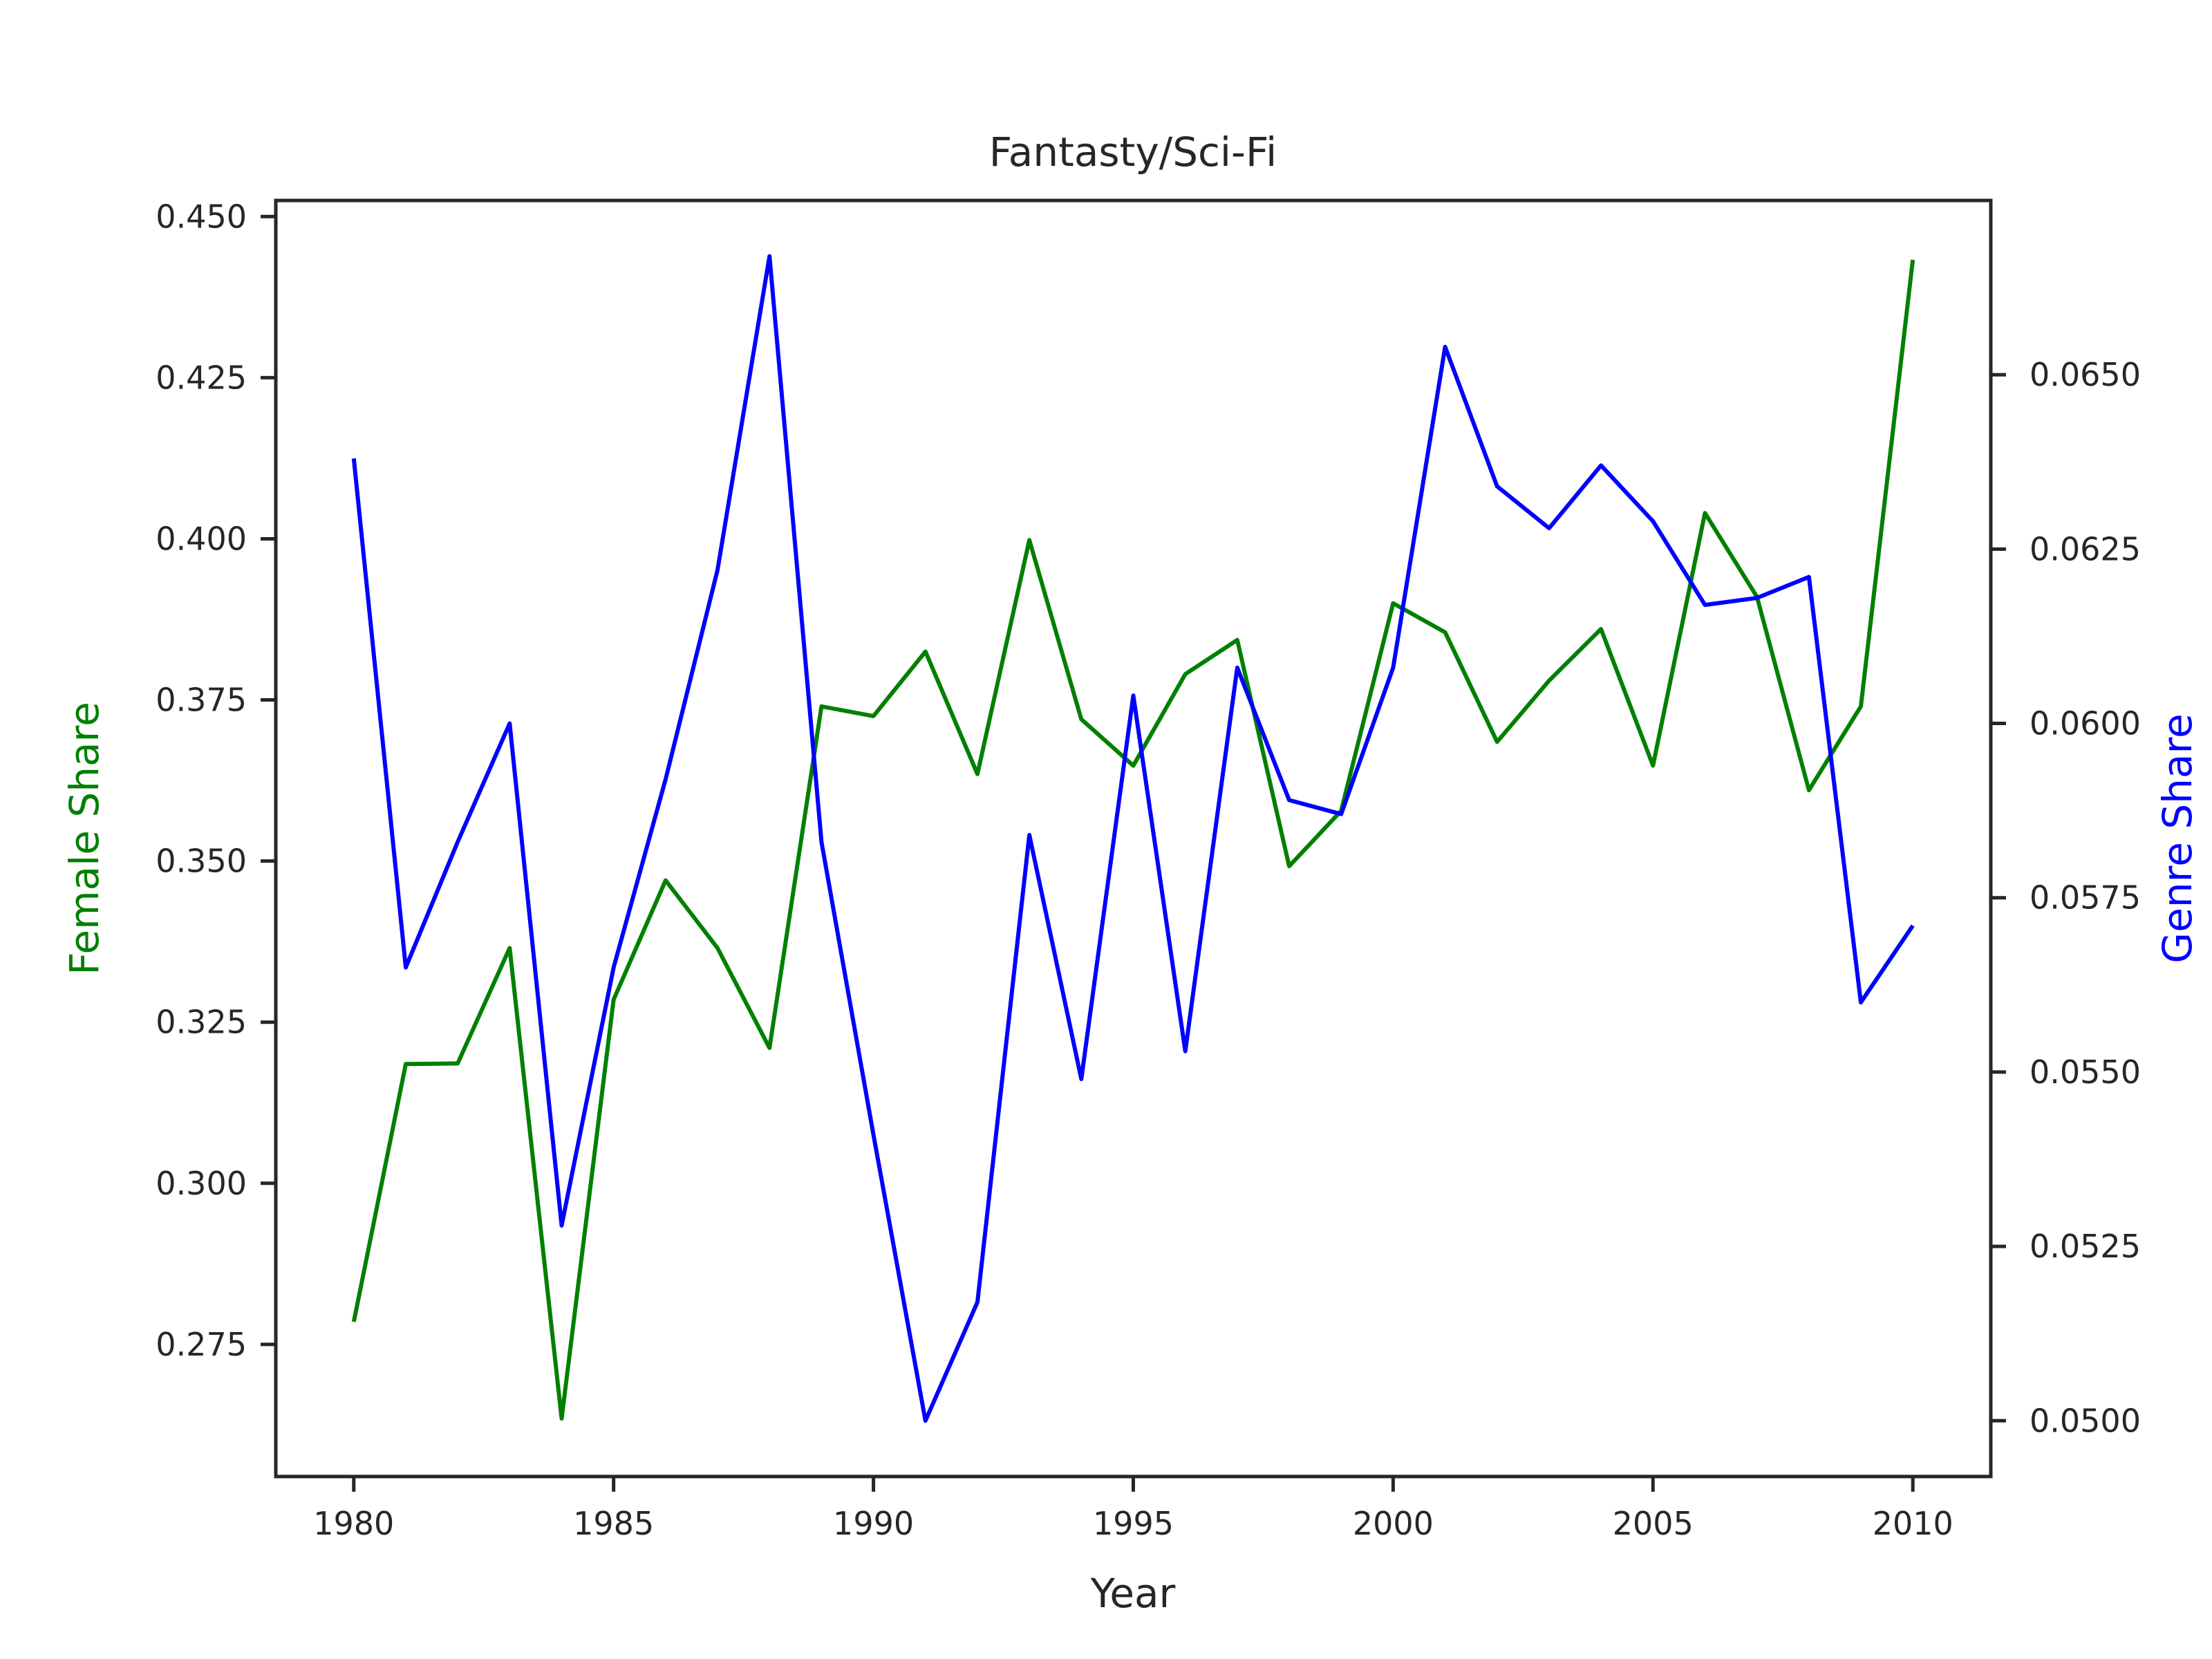  I want to click on left-y-tick-label: 0.425, so click(201, 378).